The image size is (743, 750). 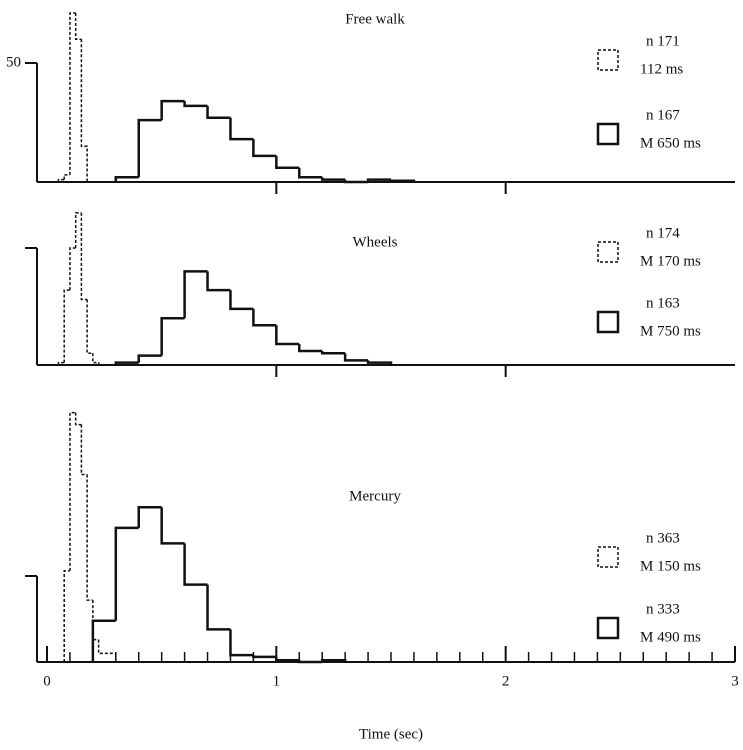 I want to click on x-tick-label: 2, so click(x=506, y=681).